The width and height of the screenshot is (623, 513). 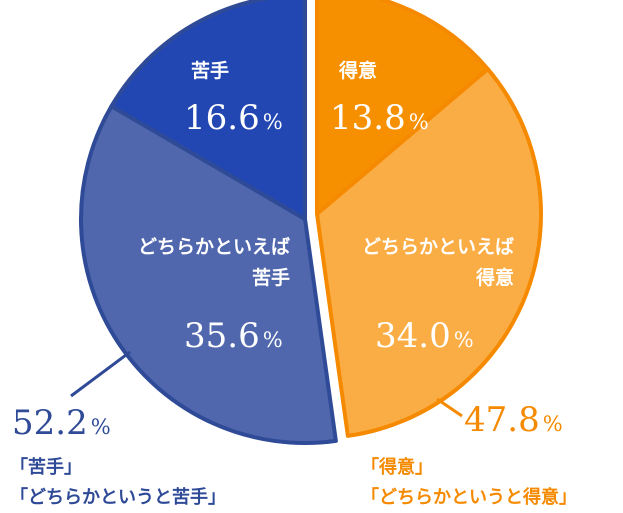 What do you see at coordinates (233, 118) in the screenshot?
I see `slice-value: 16.6%` at bounding box center [233, 118].